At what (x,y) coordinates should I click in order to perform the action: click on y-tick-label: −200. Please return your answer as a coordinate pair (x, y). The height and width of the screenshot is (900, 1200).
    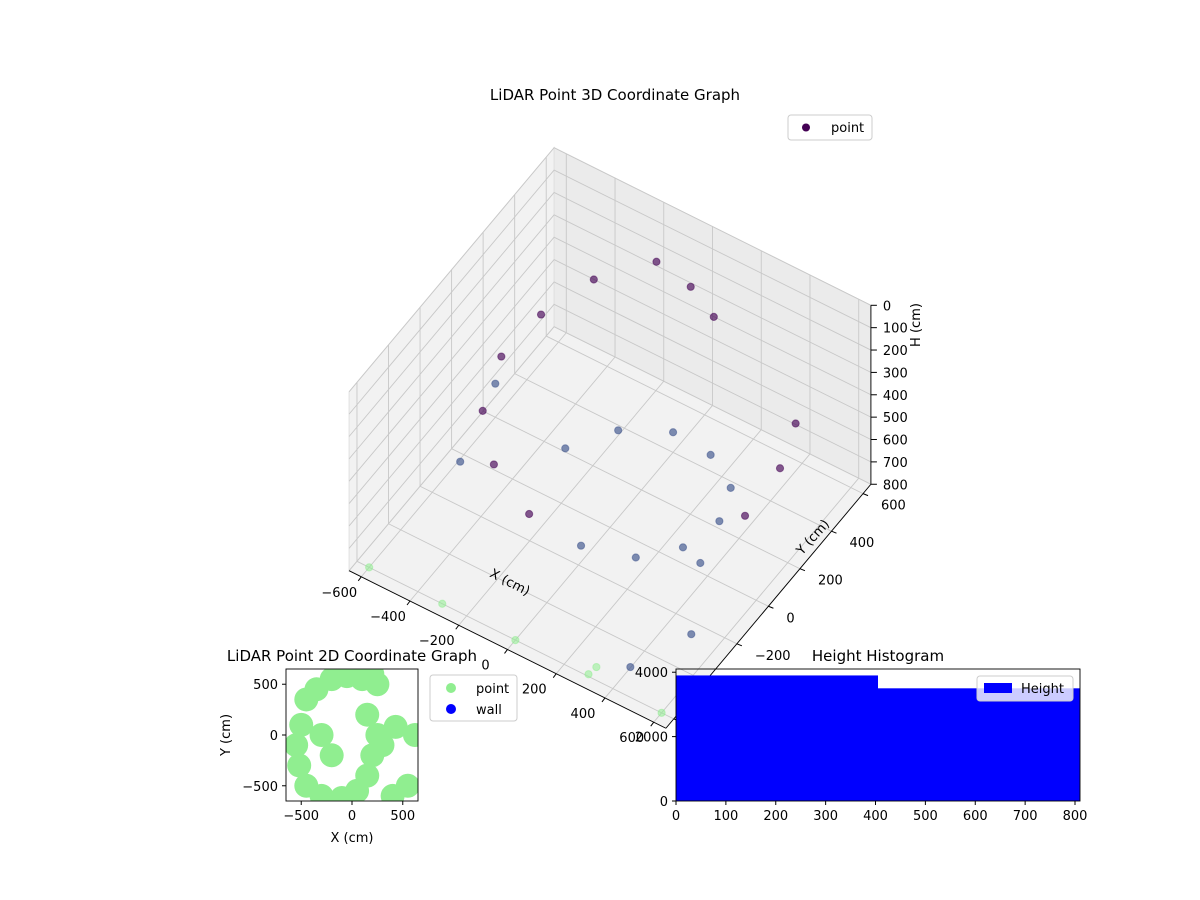
    Looking at the image, I should click on (773, 656).